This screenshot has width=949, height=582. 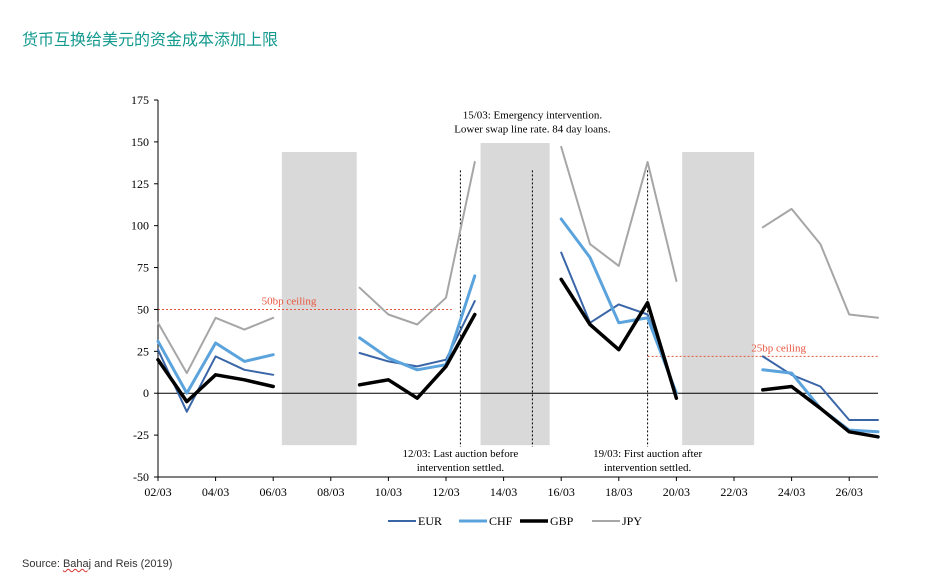 What do you see at coordinates (273, 492) in the screenshot?
I see `x-tick-label: 06/03` at bounding box center [273, 492].